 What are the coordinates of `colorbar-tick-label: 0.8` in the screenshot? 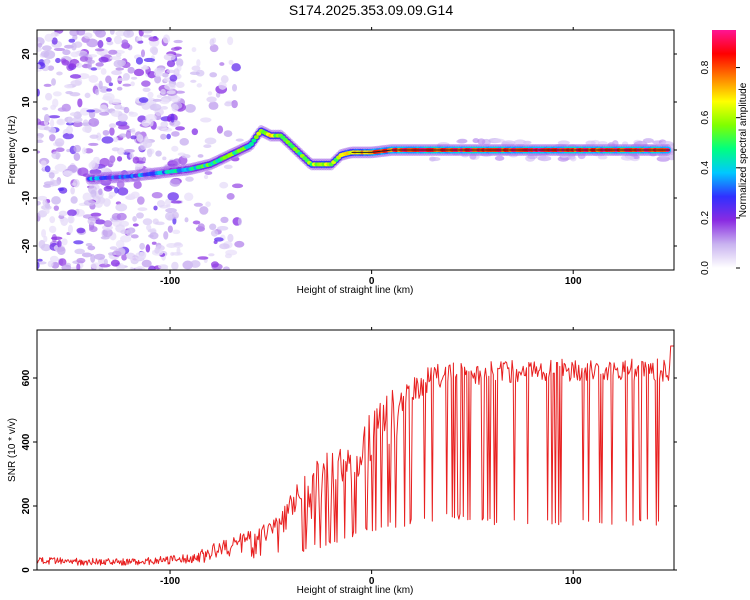 It's located at (705, 67).